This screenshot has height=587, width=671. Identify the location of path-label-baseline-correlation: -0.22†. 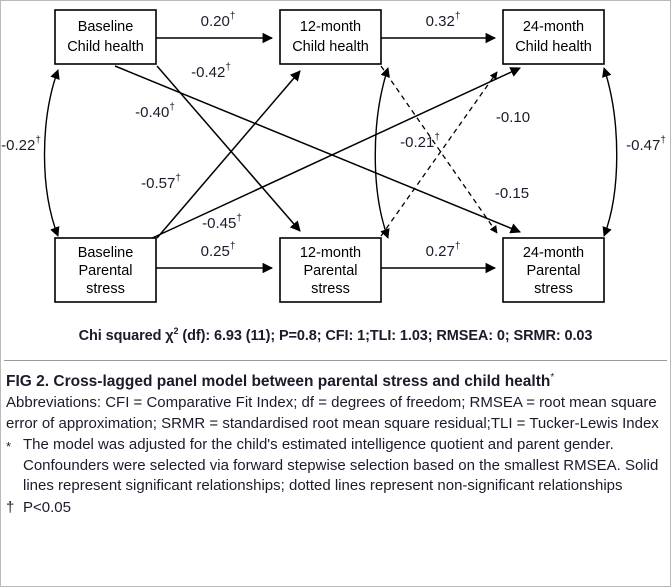
(21, 144).